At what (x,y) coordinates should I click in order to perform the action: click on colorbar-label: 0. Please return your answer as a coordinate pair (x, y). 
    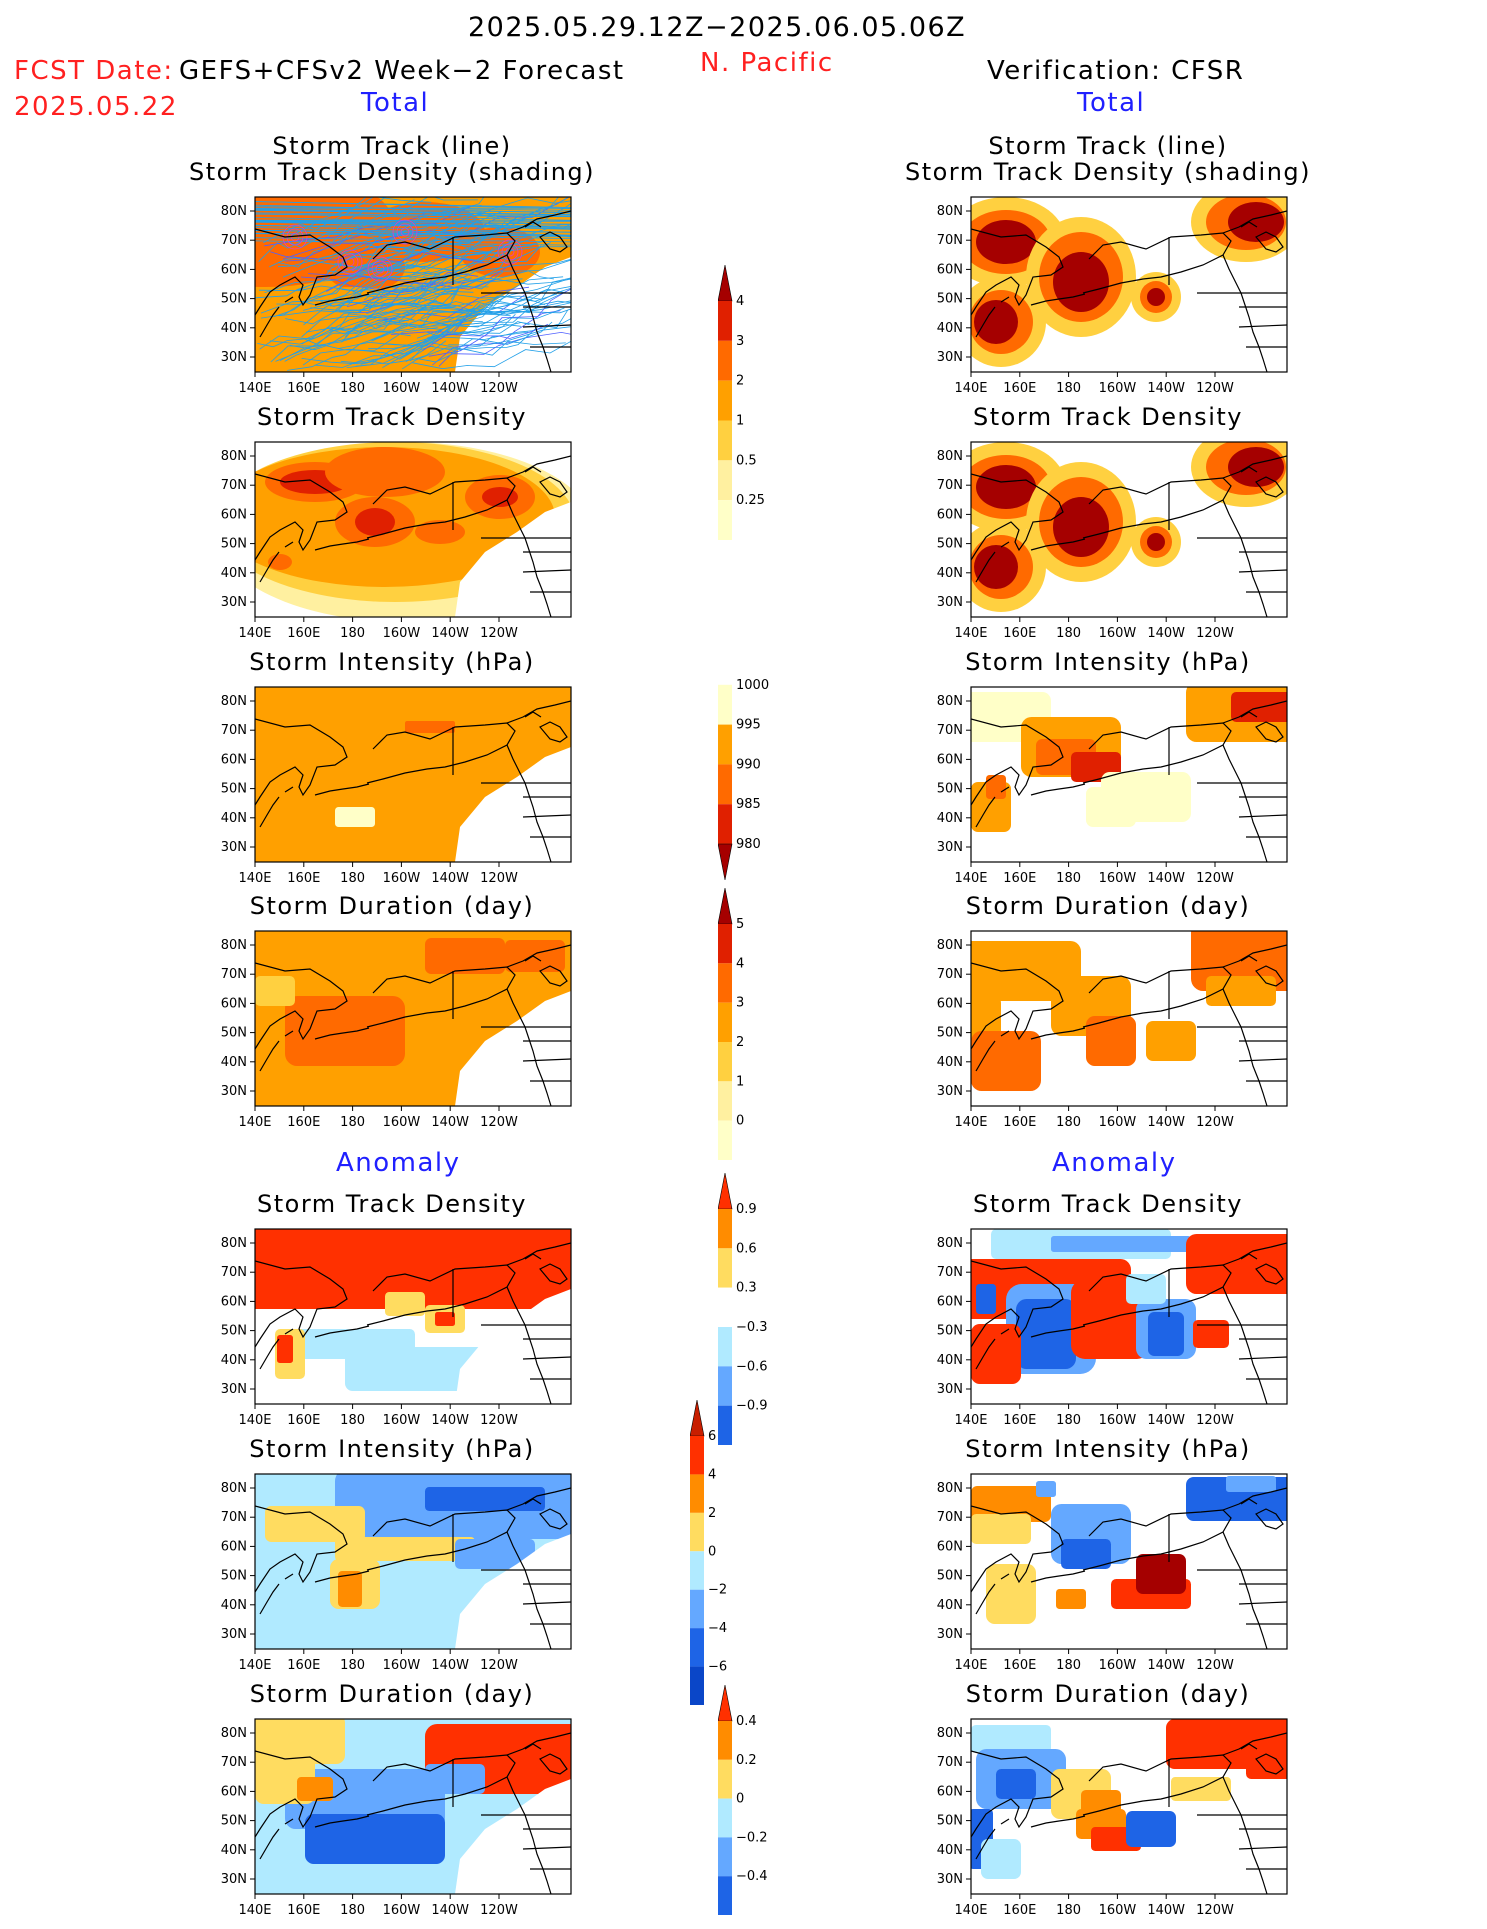
    Looking at the image, I should click on (712, 1551).